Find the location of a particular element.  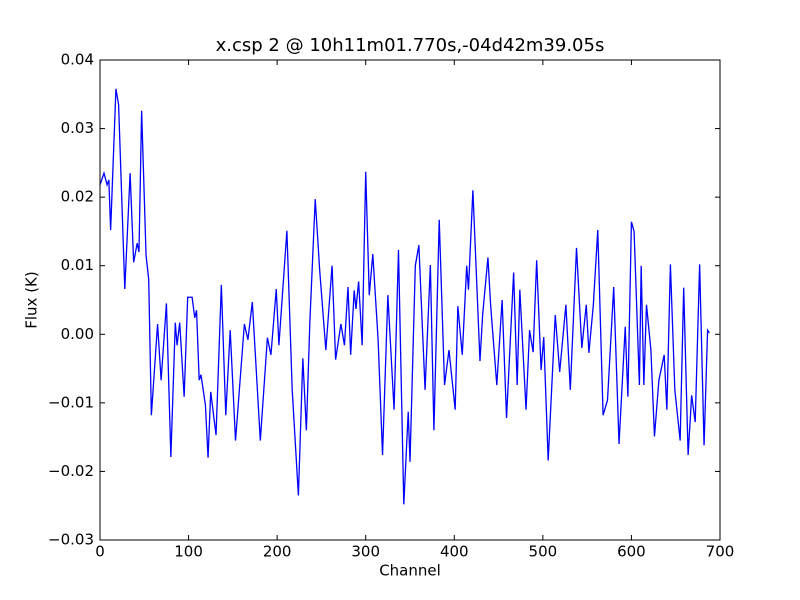

y-tick-label: 0.00 is located at coordinates (77, 334).